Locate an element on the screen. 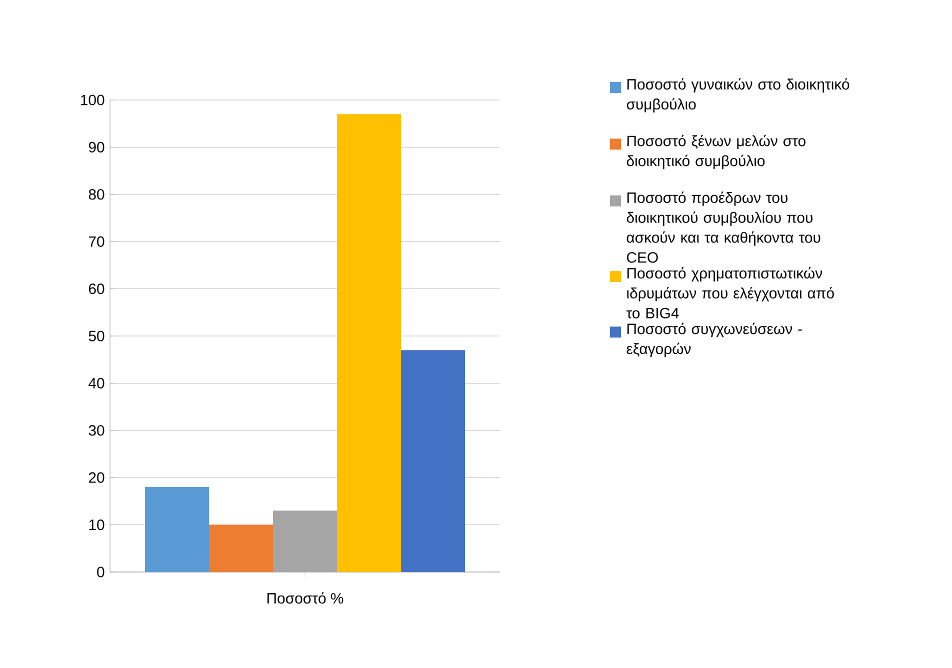 Image resolution: width=952 pixels, height=668 pixels. x-tick-label: Ποσοστό % is located at coordinates (305, 598).